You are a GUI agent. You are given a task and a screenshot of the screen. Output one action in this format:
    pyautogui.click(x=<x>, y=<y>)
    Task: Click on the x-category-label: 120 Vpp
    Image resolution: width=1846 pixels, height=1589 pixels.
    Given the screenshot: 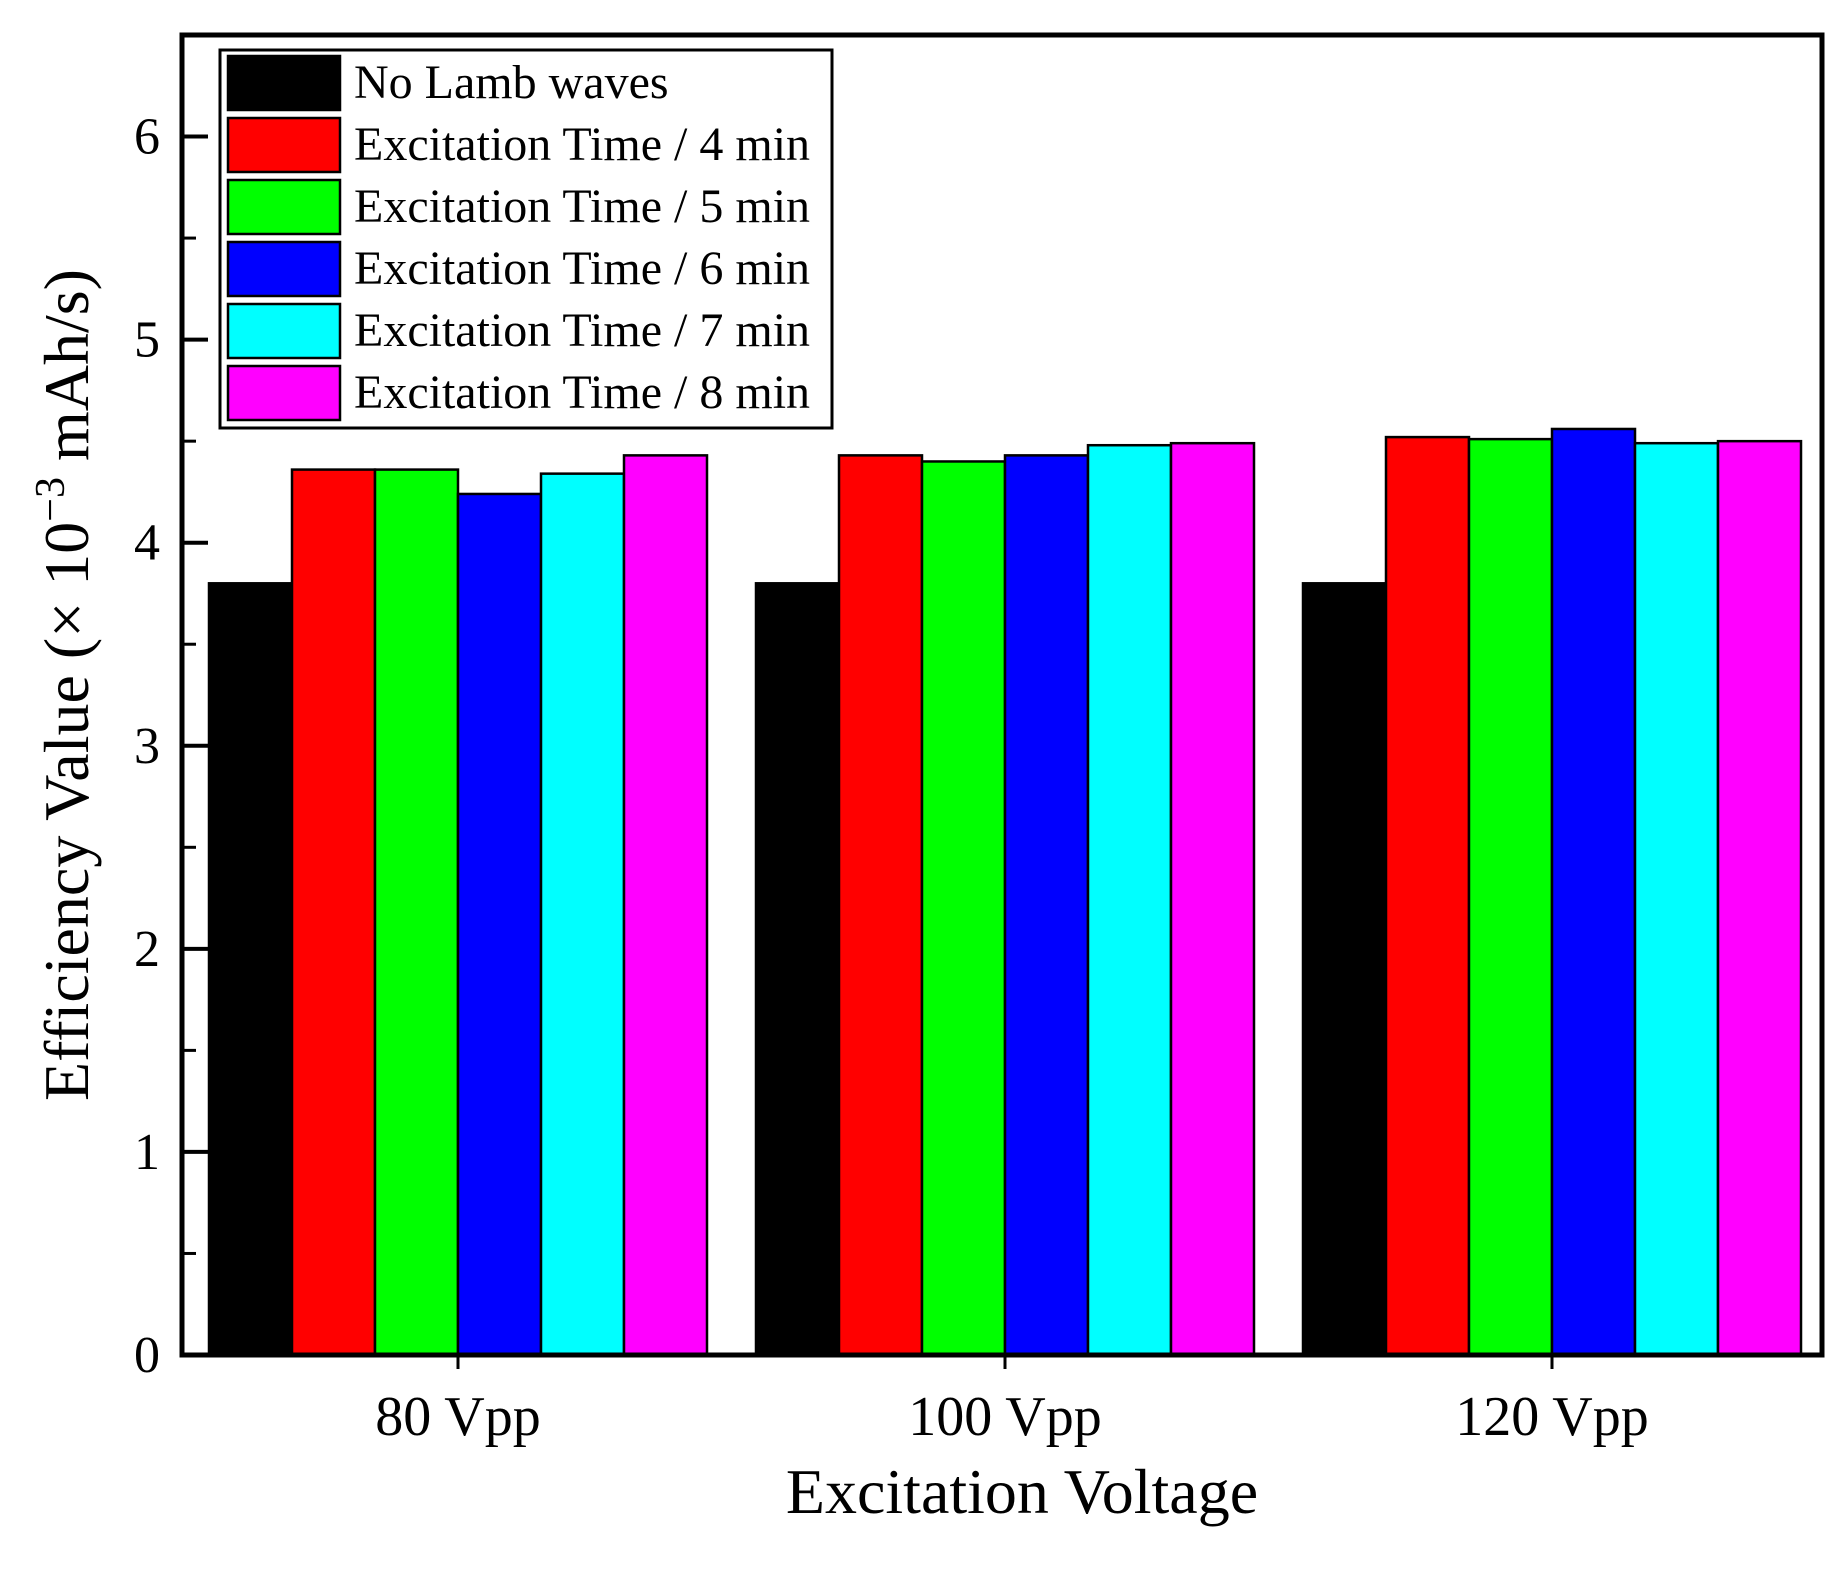 What is the action you would take?
    pyautogui.click(x=1551, y=1417)
    